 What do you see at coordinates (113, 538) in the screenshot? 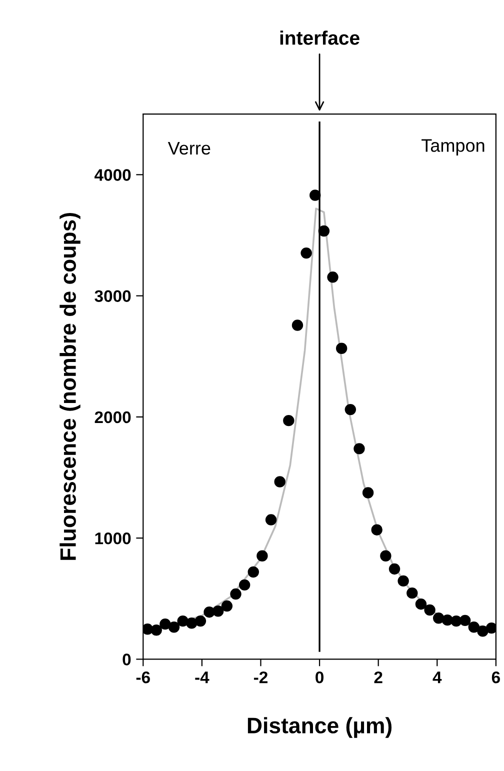
I see `y-tick-label: 1000` at bounding box center [113, 538].